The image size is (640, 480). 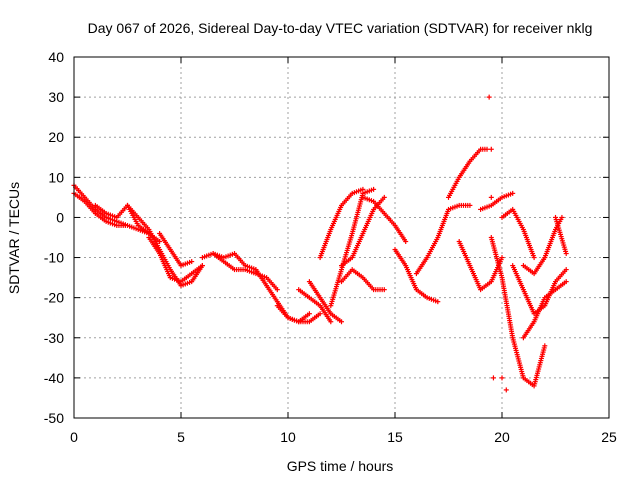 I want to click on y-tick-label: -40, so click(x=54, y=378).